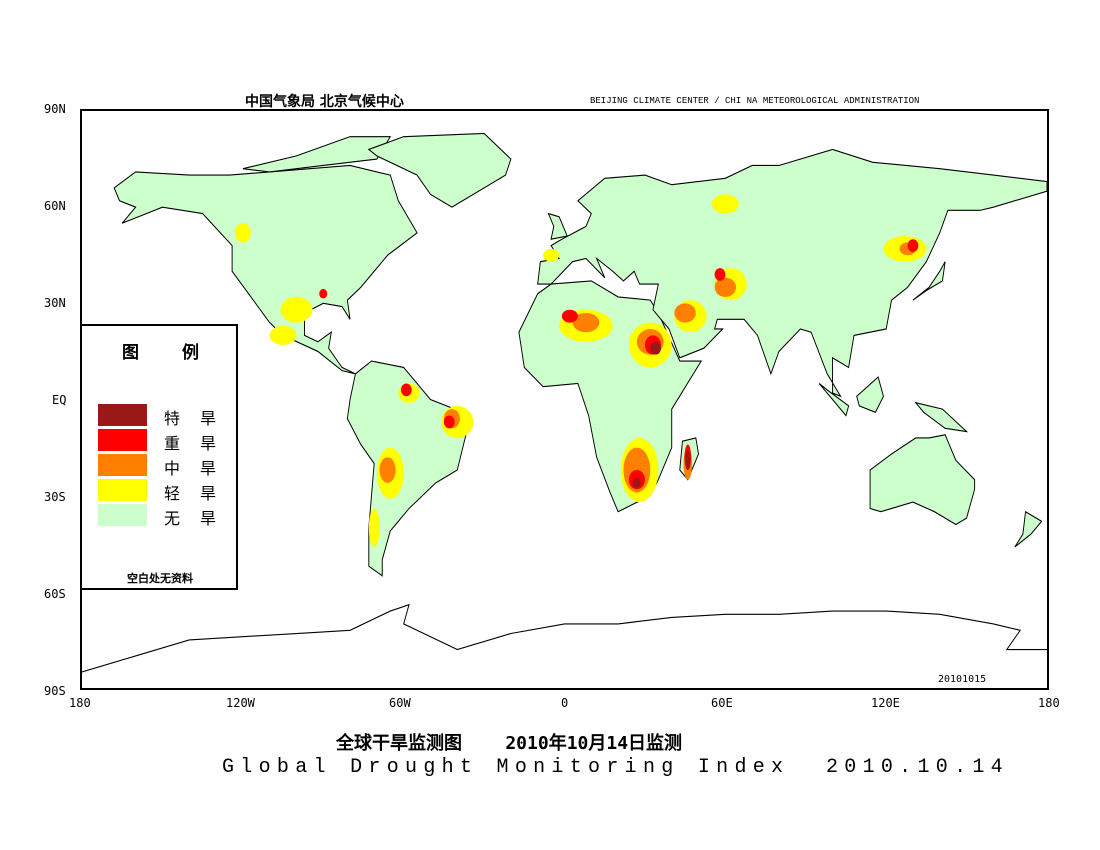 Image resolution: width=1100 pixels, height=850 pixels. I want to click on lon-tick: 60E, so click(722, 703).